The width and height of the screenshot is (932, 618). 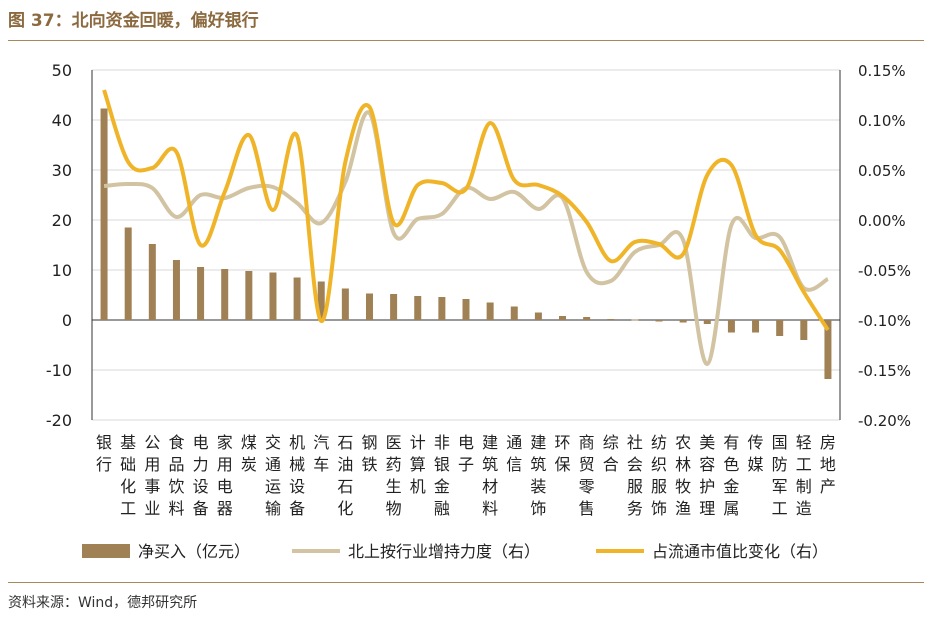 I want to click on right-tick-label: -0.05%, so click(x=884, y=271).